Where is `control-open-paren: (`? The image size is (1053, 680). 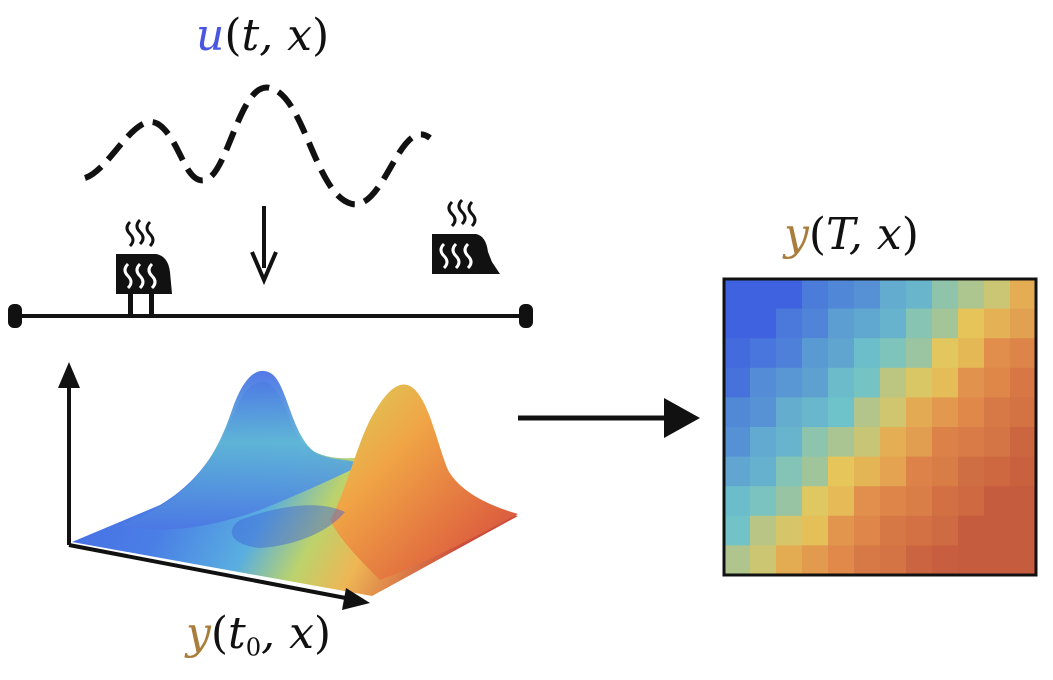
control-open-paren: ( is located at coordinates (233, 35).